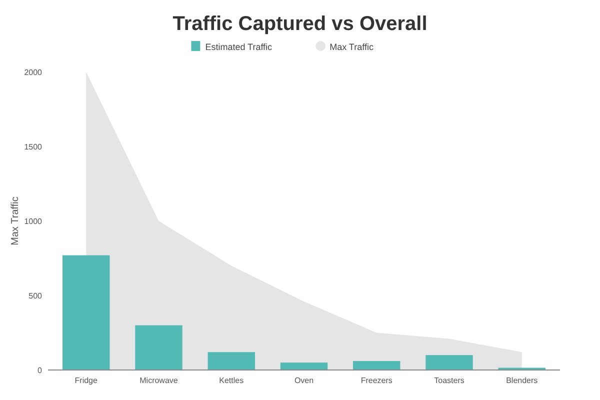 This screenshot has height=400, width=600. What do you see at coordinates (159, 380) in the screenshot?
I see `x-tick-label: Microwave` at bounding box center [159, 380].